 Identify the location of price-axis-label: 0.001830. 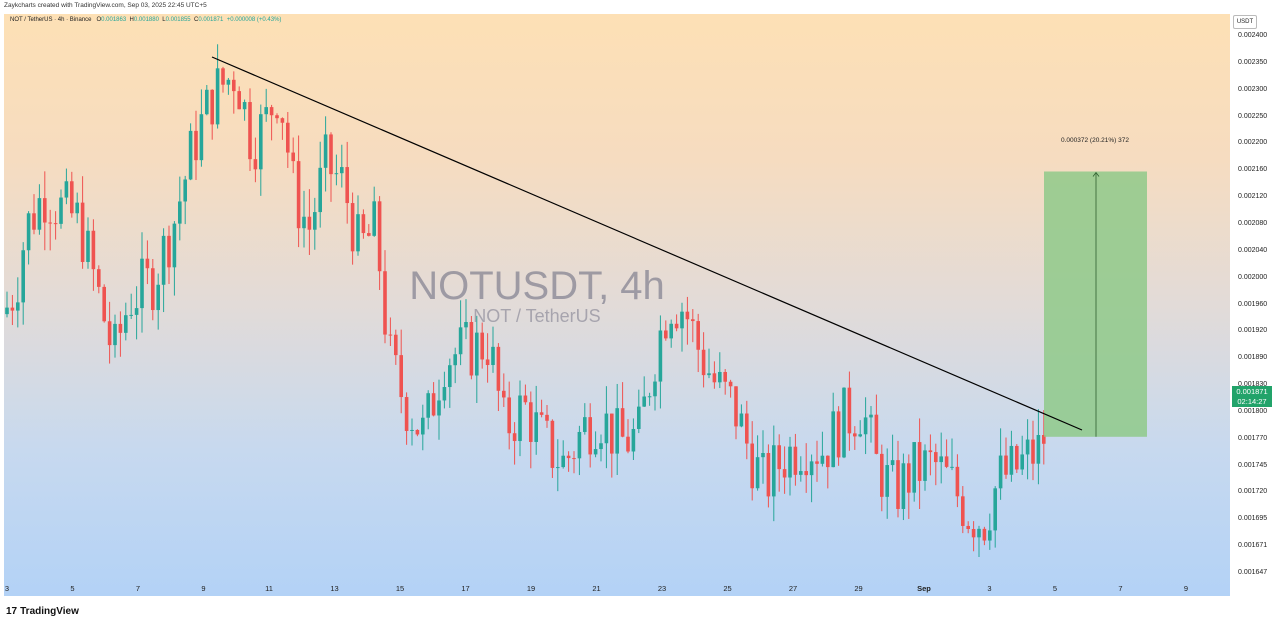
(1253, 385).